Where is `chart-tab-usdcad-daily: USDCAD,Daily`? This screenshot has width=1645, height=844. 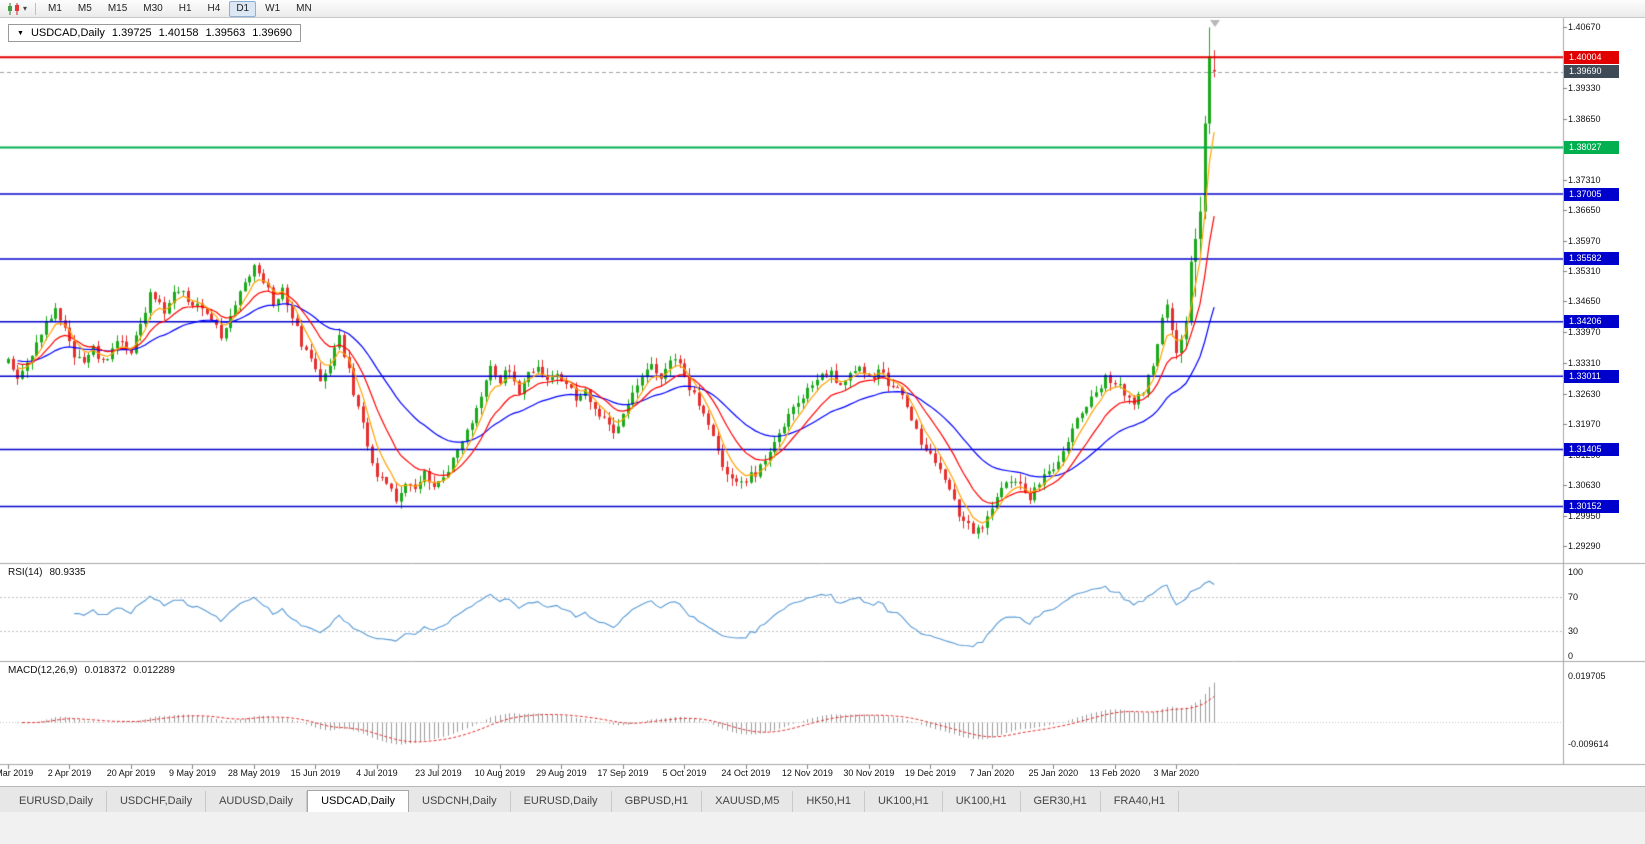 chart-tab-usdcad-daily: USDCAD,Daily is located at coordinates (358, 801).